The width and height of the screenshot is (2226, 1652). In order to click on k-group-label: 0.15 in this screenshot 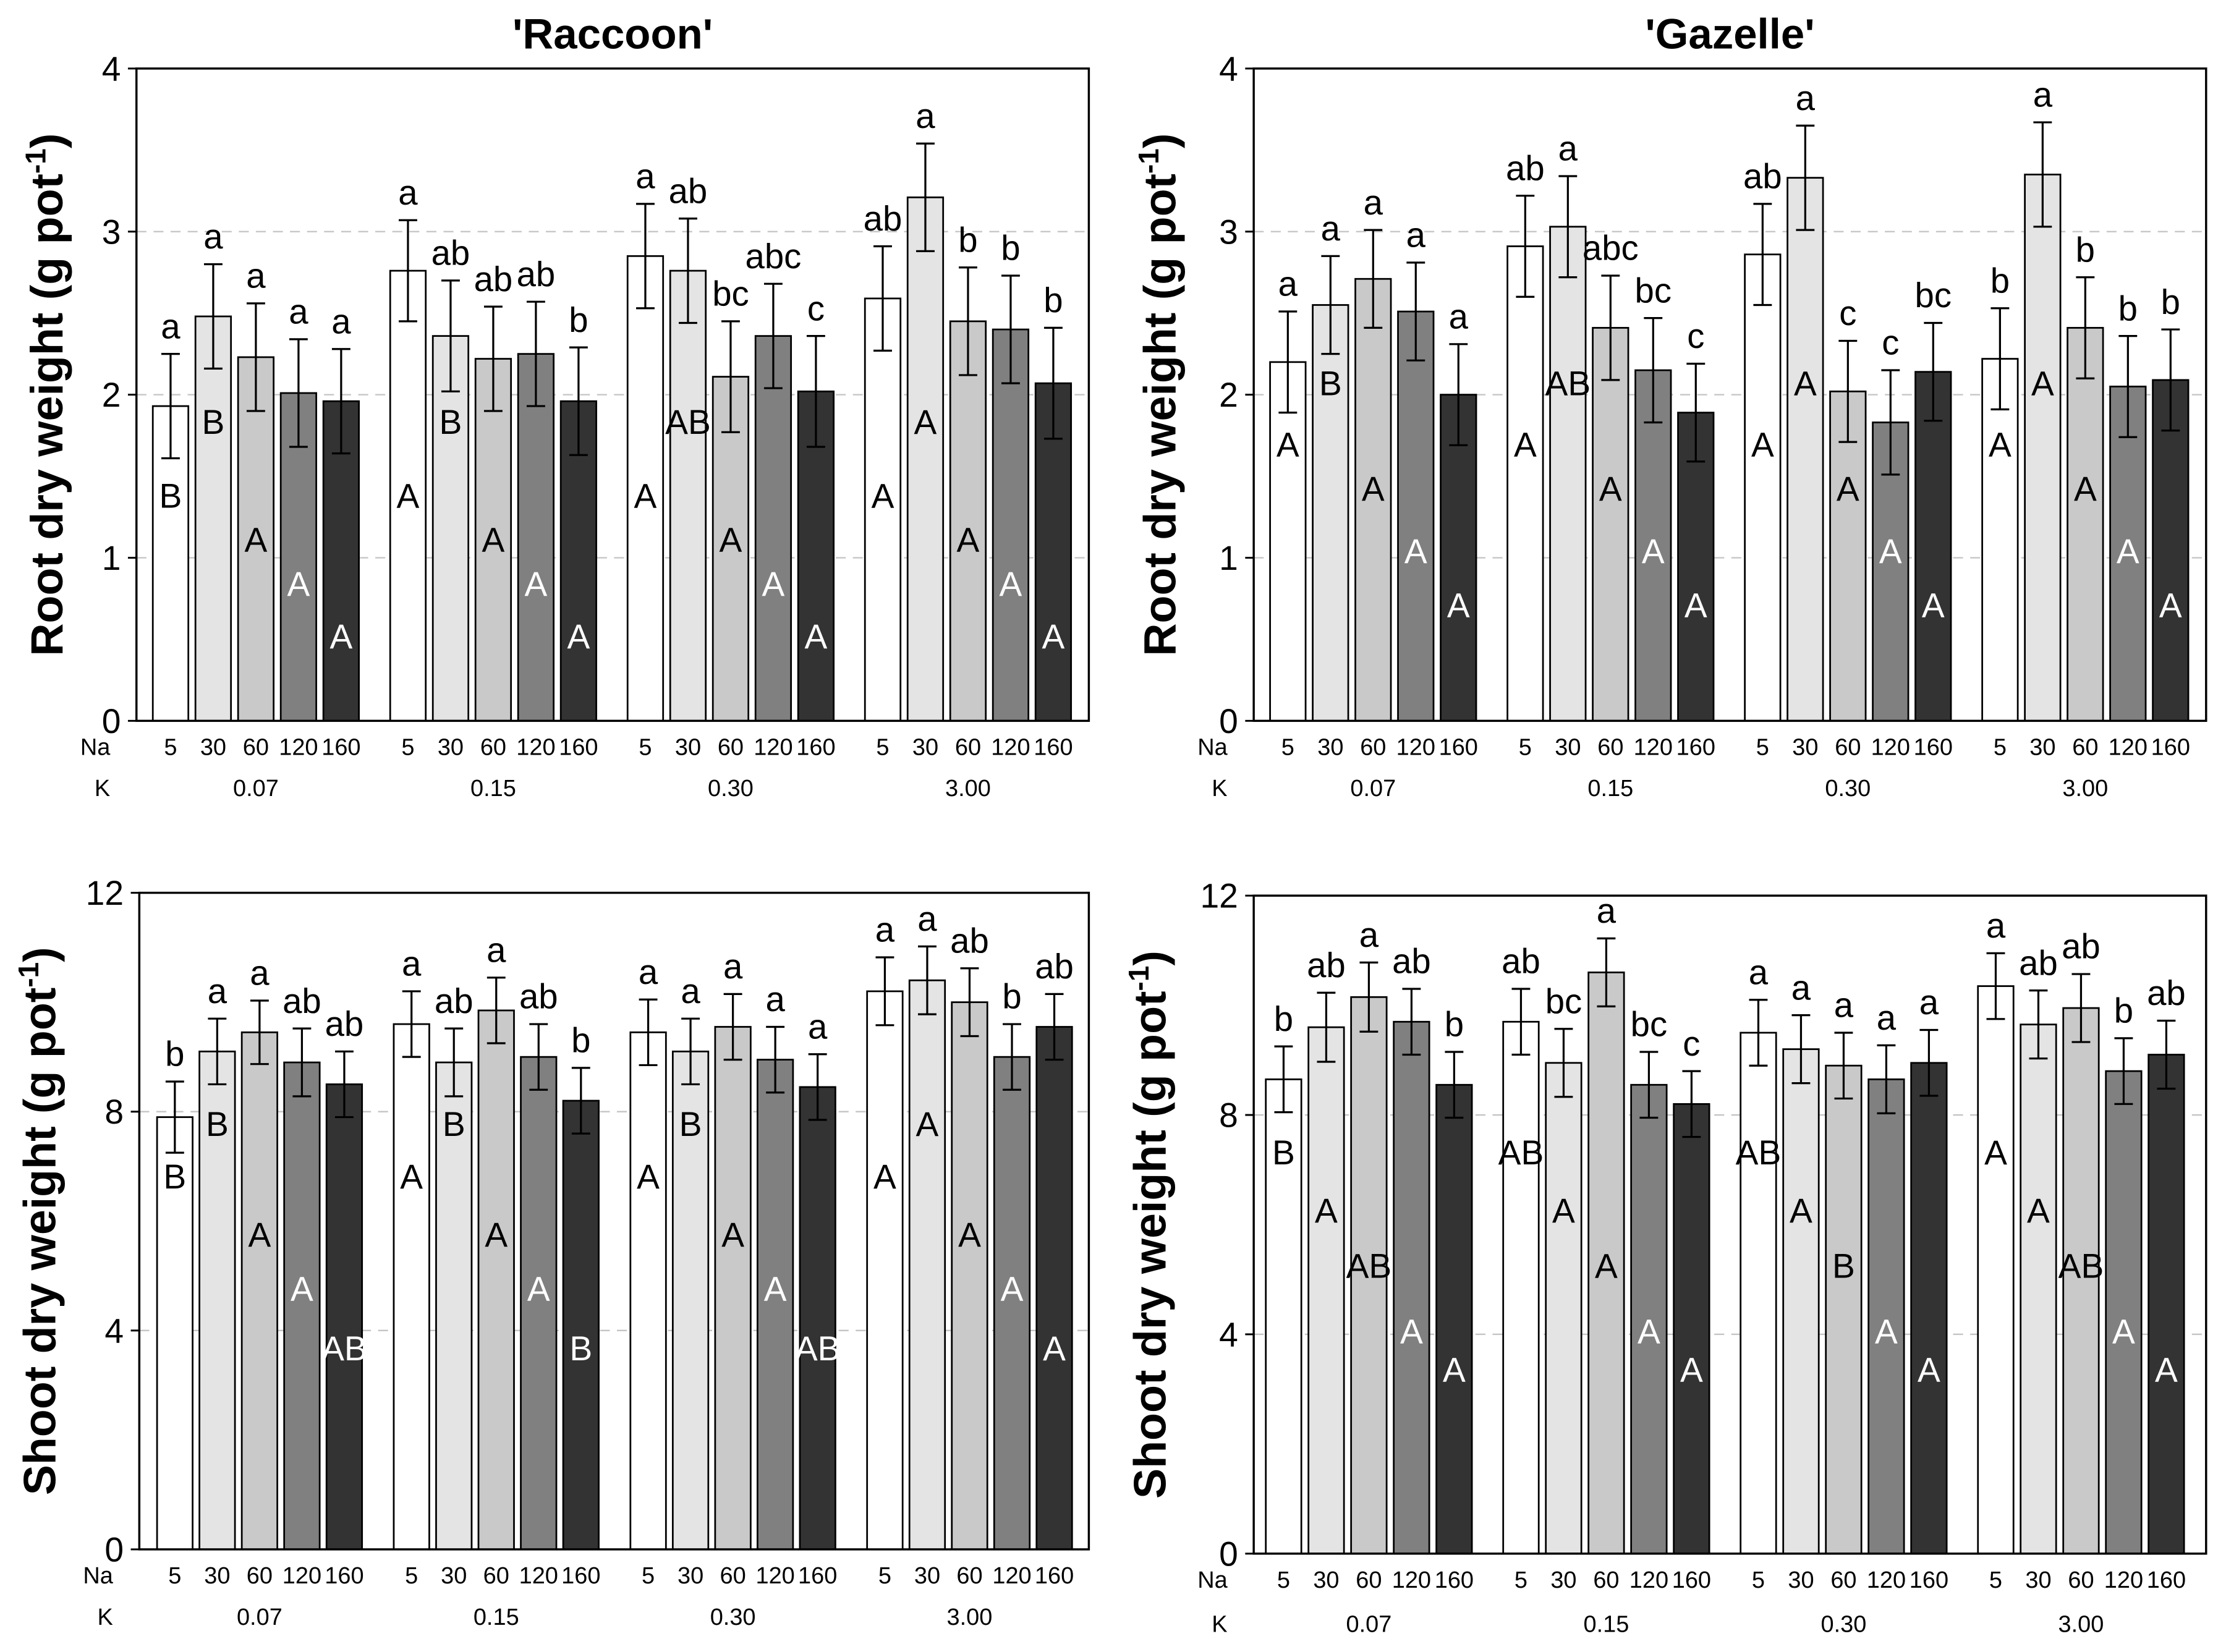, I will do `click(1606, 1624)`.